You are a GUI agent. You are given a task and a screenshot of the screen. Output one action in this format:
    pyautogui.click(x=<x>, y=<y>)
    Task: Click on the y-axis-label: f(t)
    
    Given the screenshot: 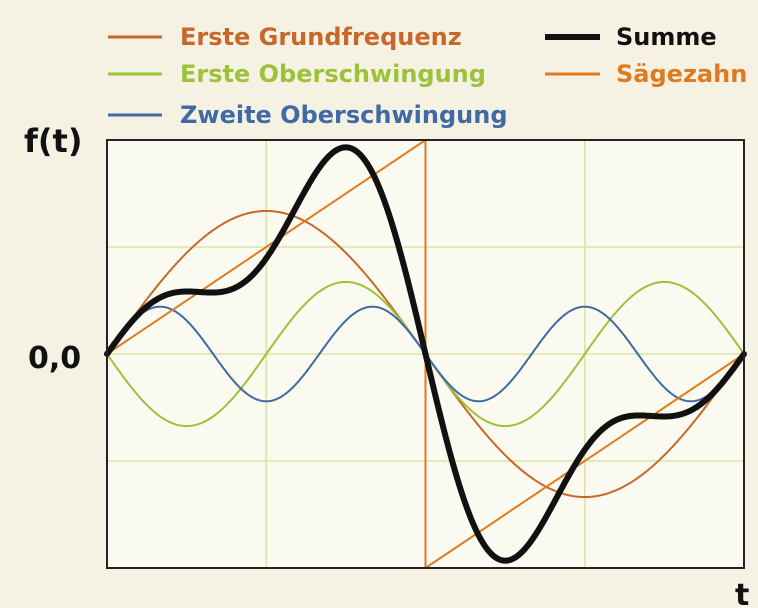 What is the action you would take?
    pyautogui.click(x=53, y=141)
    